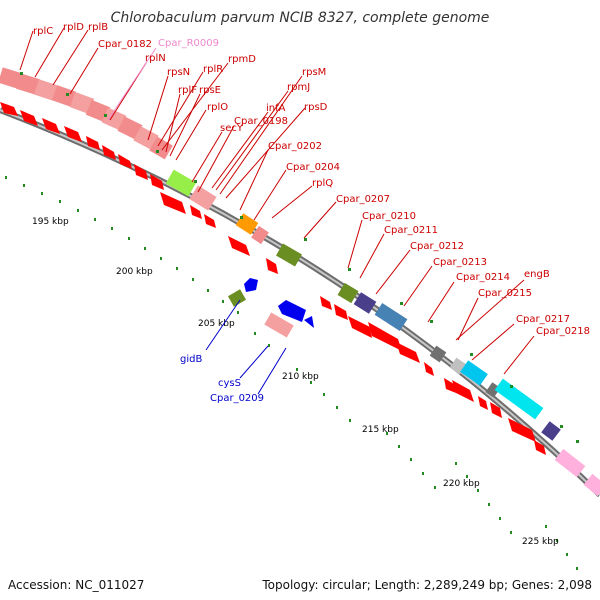 Image resolution: width=600 pixels, height=600 pixels. Describe the element at coordinates (309, 322) in the screenshot. I see `reverse-cds-arrow` at that location.